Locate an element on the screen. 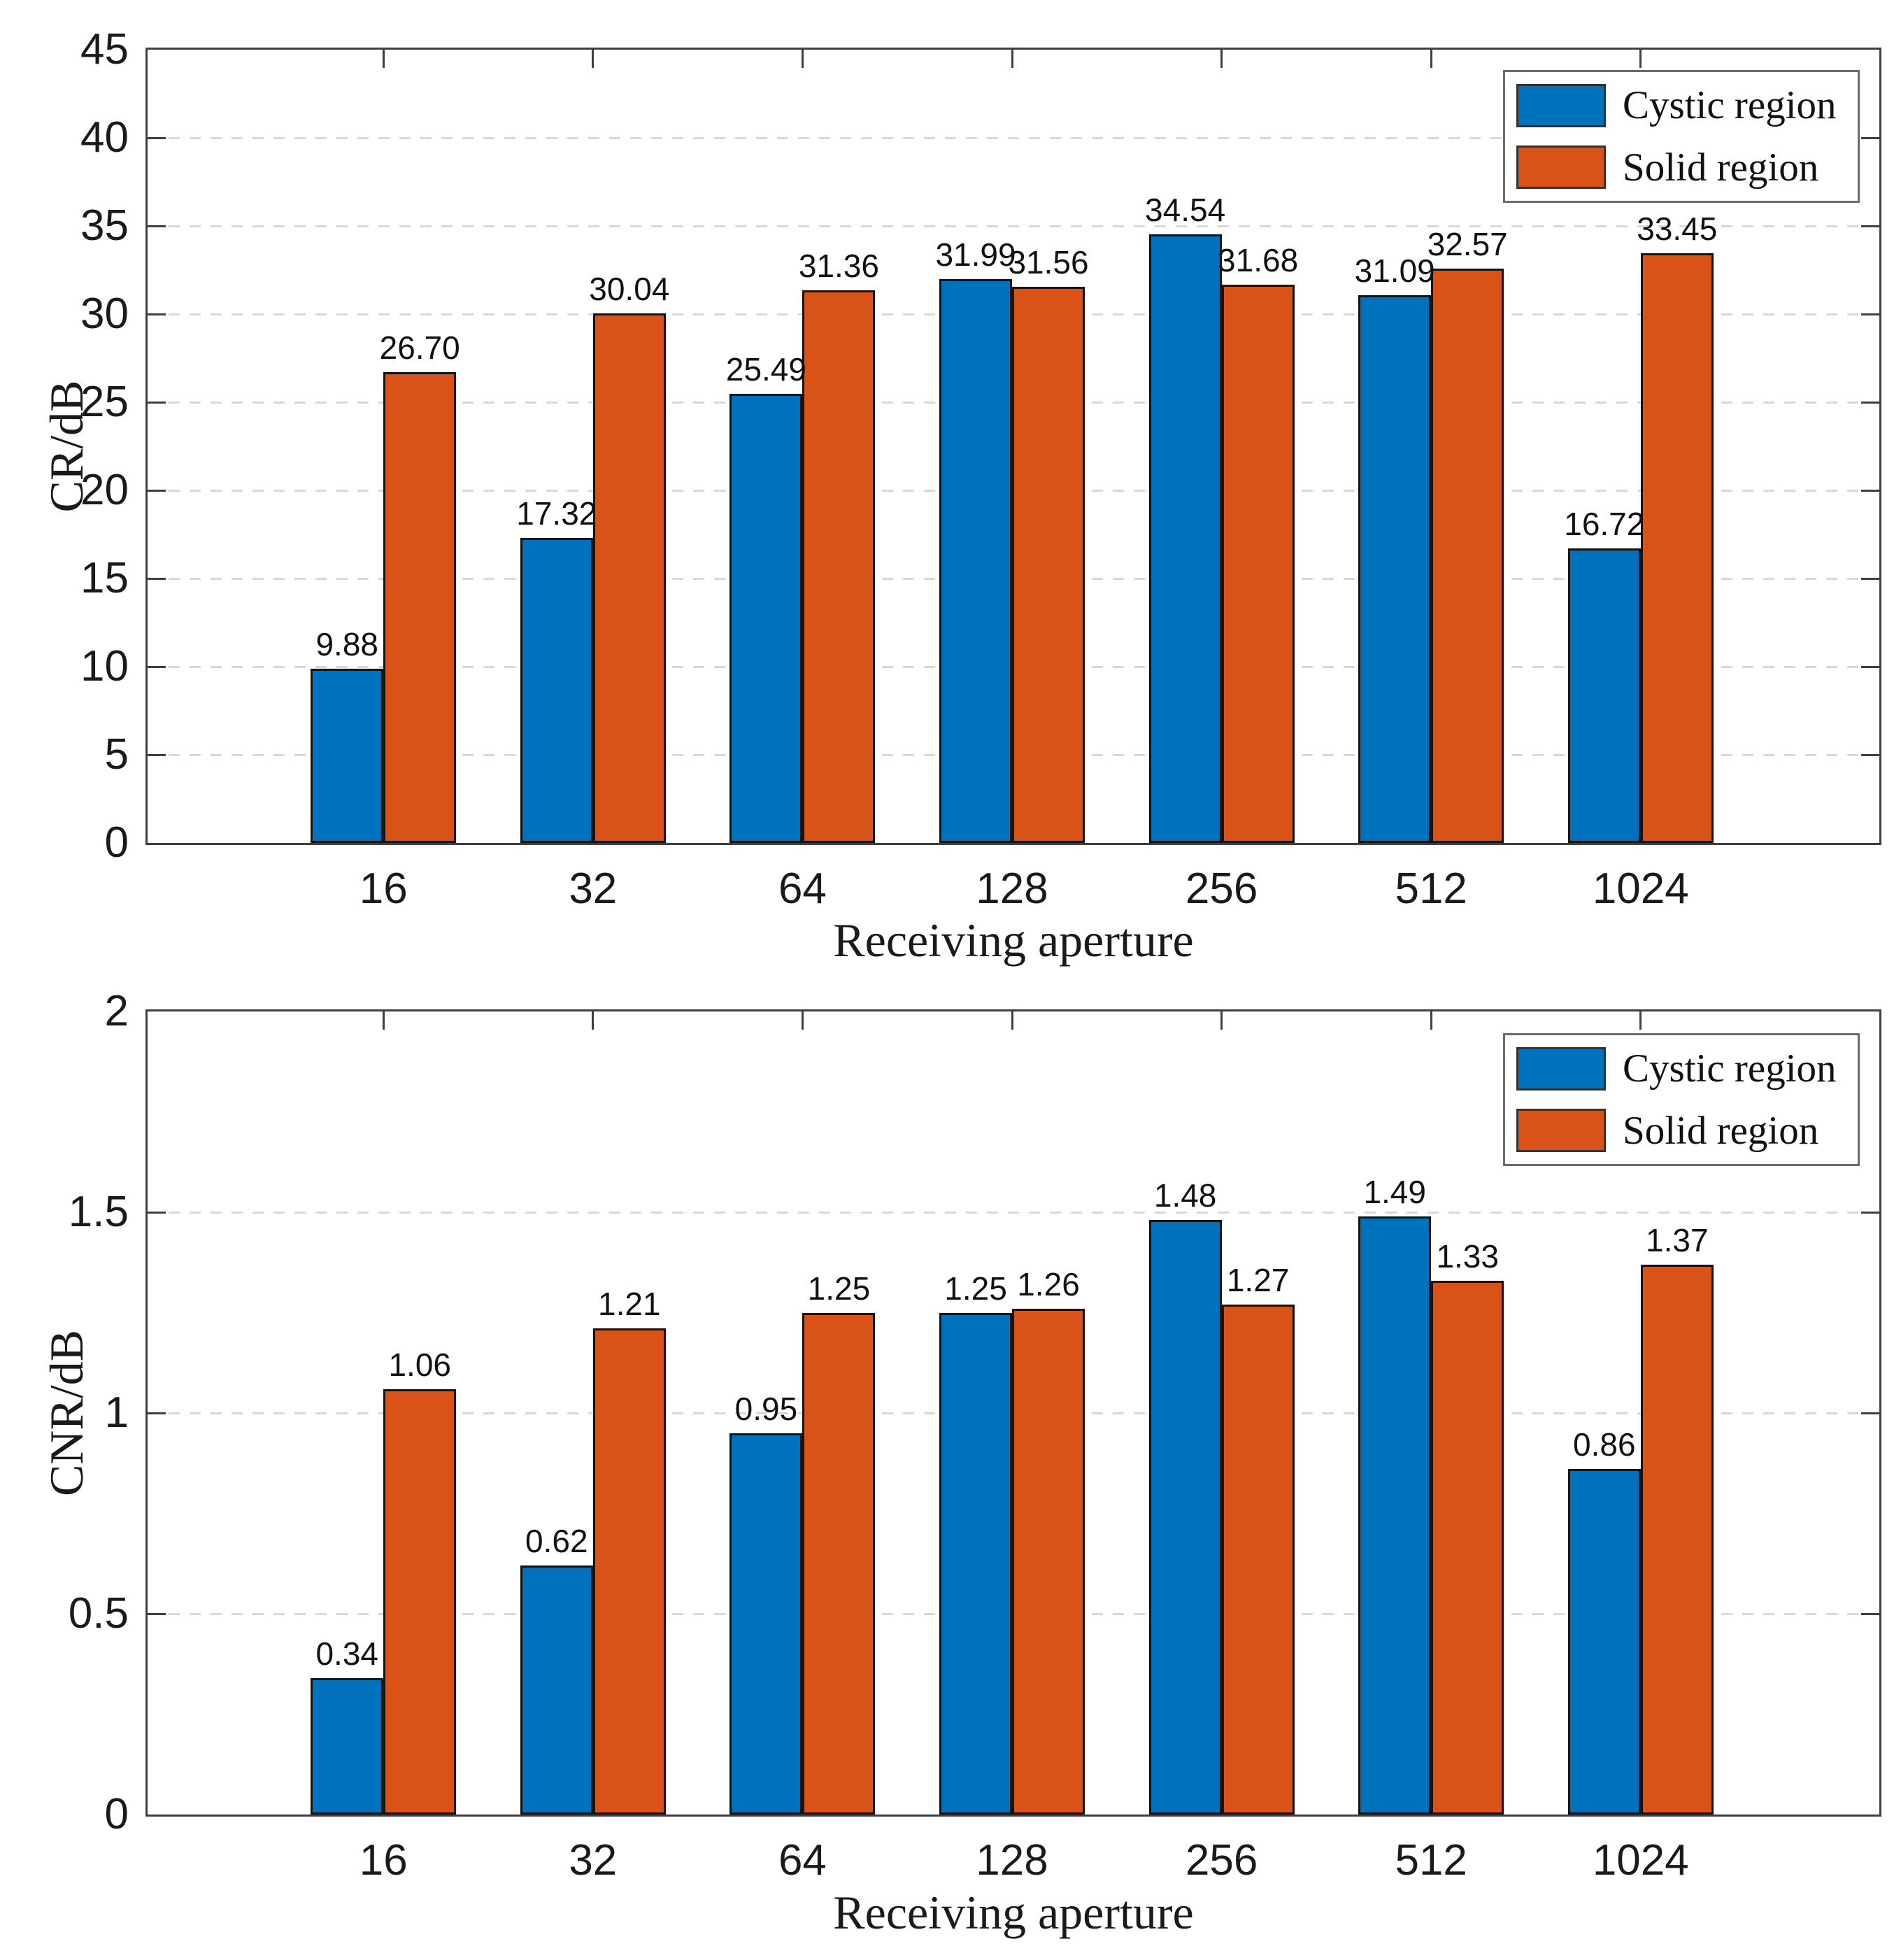 The width and height of the screenshot is (1901, 1960). bar-value-label: 1.26 is located at coordinates (1048, 1283).